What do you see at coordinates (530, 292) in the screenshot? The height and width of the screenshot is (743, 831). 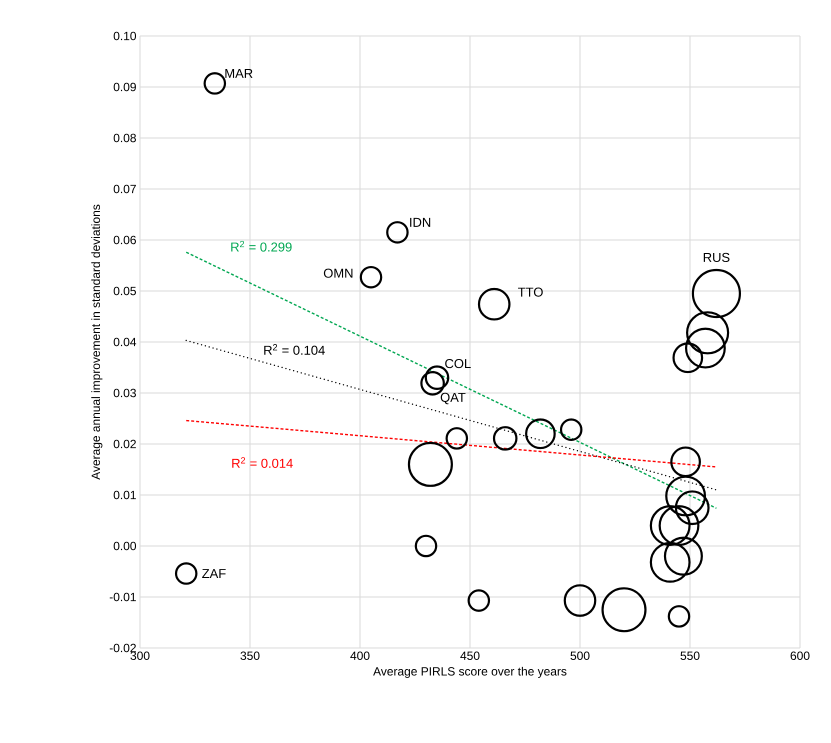 I see `annotation: TTO` at bounding box center [530, 292].